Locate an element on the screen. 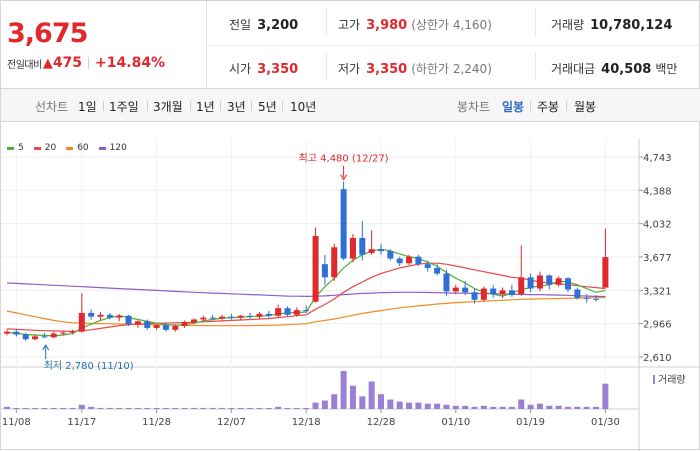 Image resolution: width=700 pixels, height=451 pixels. candle-monthly-button: 월봉 is located at coordinates (585, 107).